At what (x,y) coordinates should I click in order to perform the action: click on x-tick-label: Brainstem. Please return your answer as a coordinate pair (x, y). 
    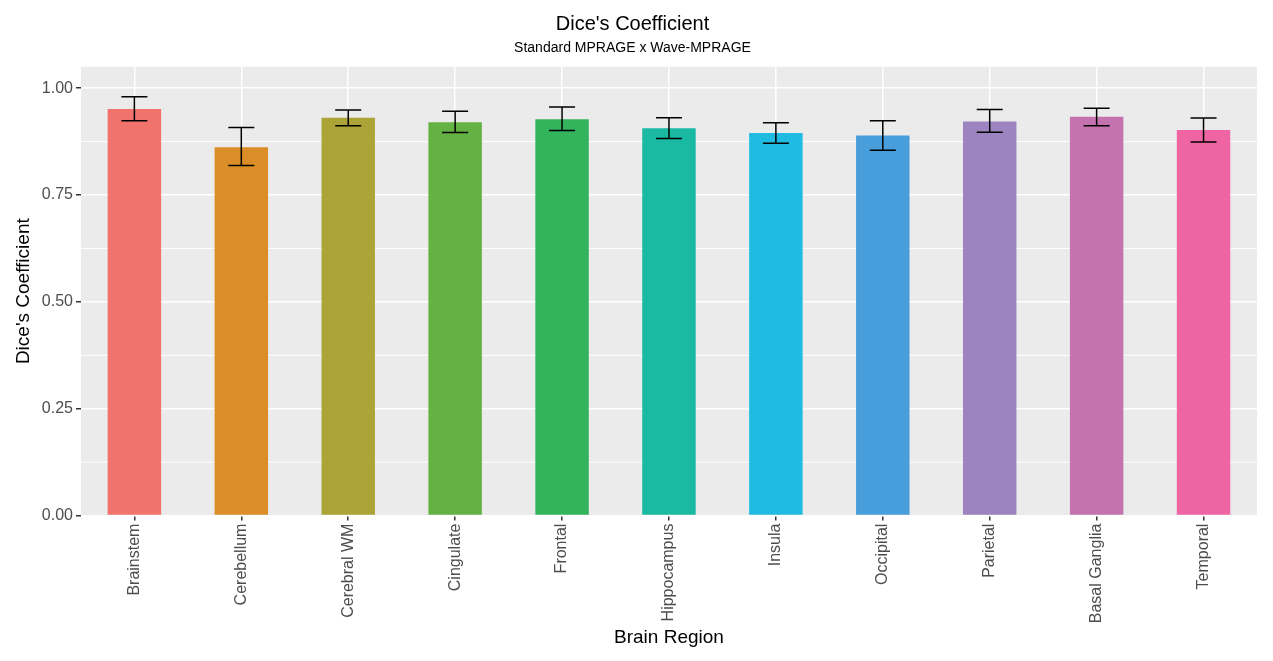
    Looking at the image, I should click on (133, 559).